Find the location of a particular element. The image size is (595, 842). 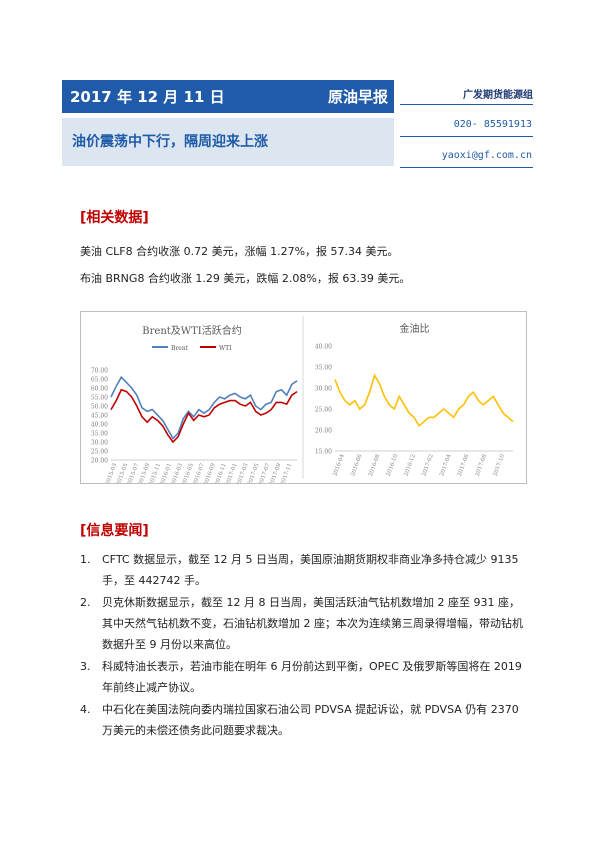

chart-title: Brent及WTI活跃合约 is located at coordinates (191, 330).